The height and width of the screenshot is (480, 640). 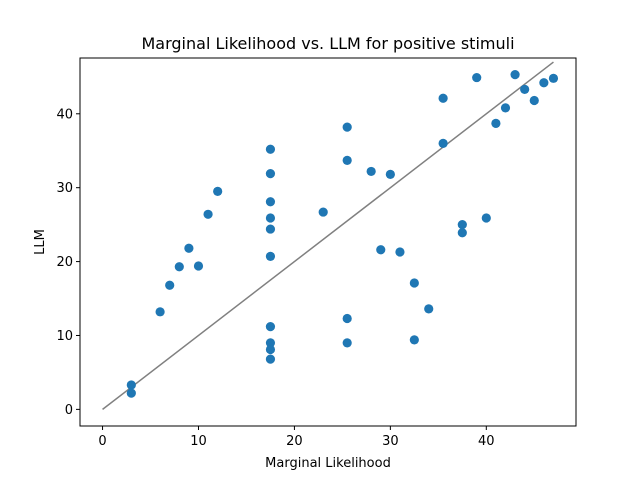 What do you see at coordinates (294, 441) in the screenshot?
I see `x-tick-label: 20` at bounding box center [294, 441].